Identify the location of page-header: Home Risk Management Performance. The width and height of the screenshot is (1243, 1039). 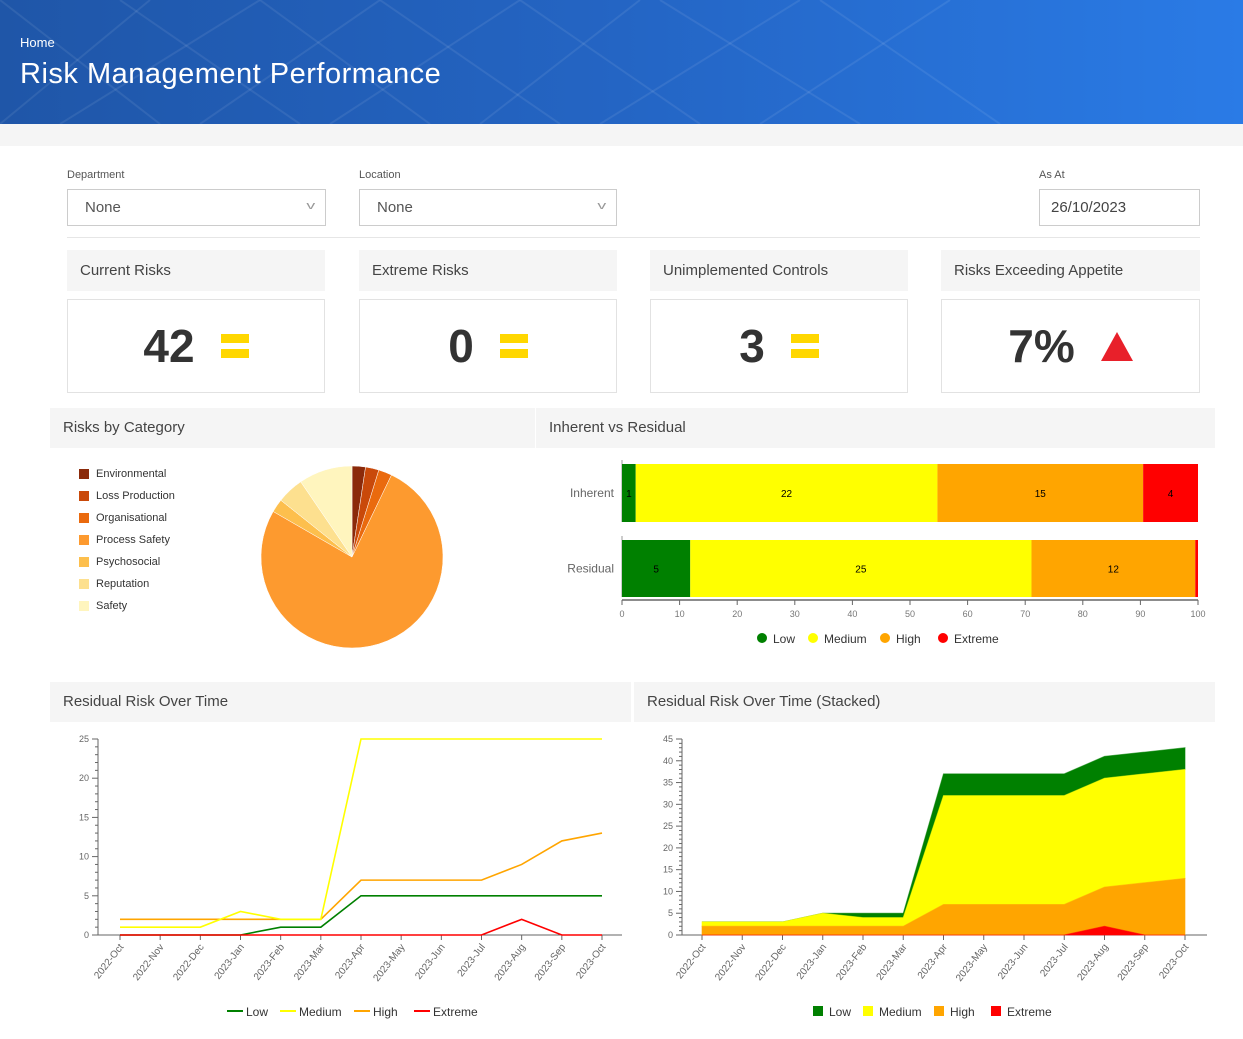
(621, 62).